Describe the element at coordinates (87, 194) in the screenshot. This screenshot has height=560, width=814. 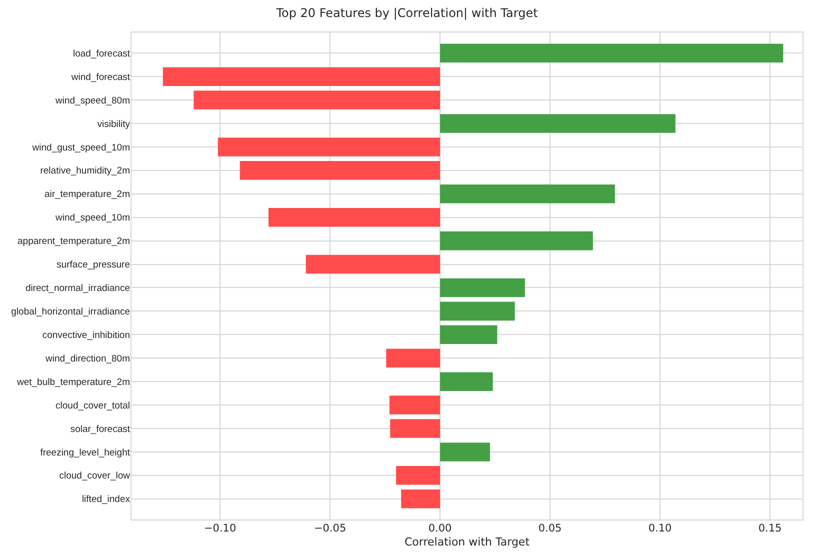
I see `y-tick-label: air_temperature_2m` at that location.